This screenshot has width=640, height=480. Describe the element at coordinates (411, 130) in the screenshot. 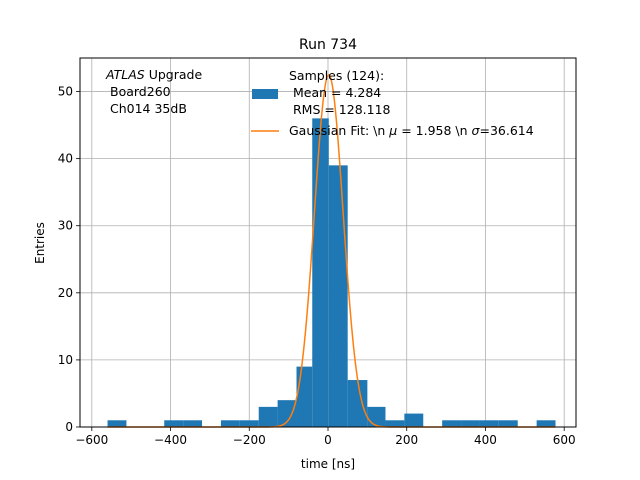

I see `legend-fit-label: Gaussian Fit: \n μ = 1.958 \n σ=36.614` at that location.